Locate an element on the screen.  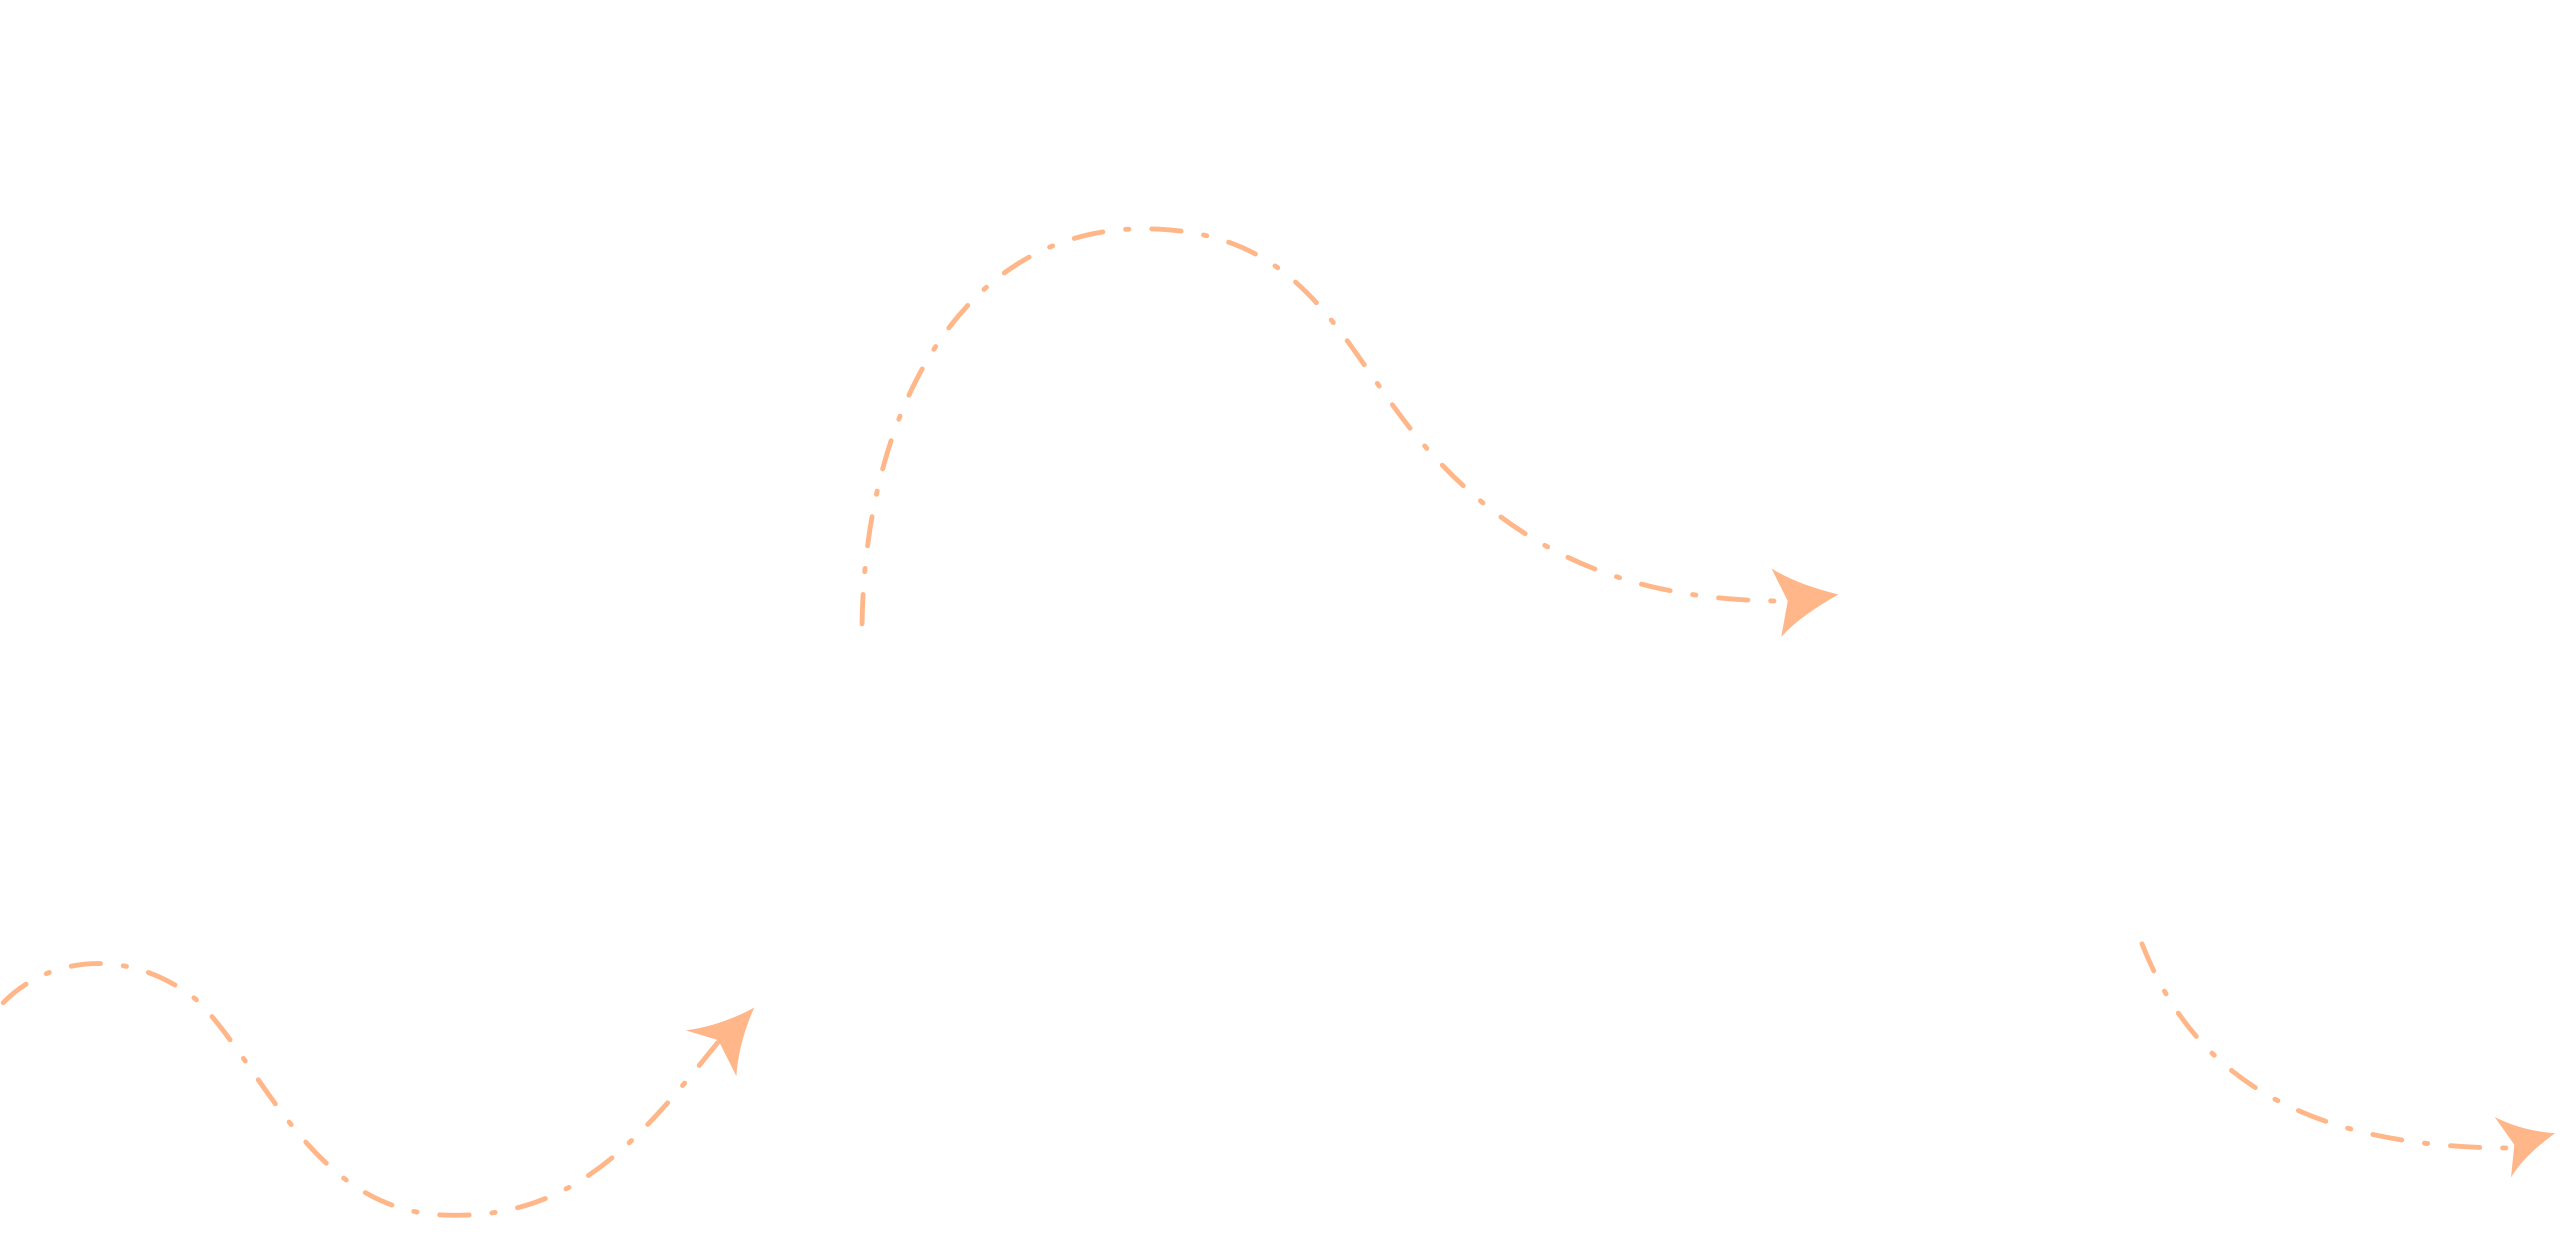
arrow-top is located at coordinates (1349, 431).